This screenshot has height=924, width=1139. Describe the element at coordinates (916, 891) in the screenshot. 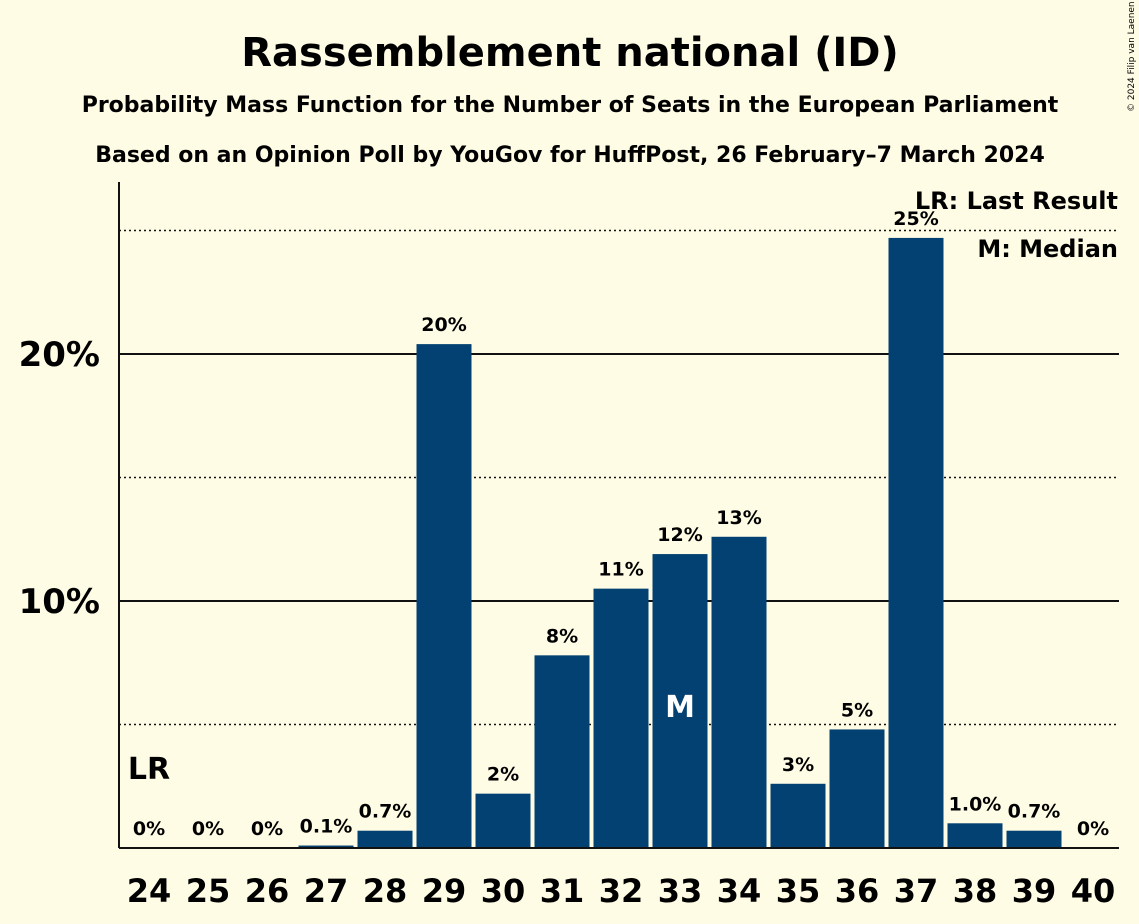

I see `x-tick-label-37: 37` at that location.